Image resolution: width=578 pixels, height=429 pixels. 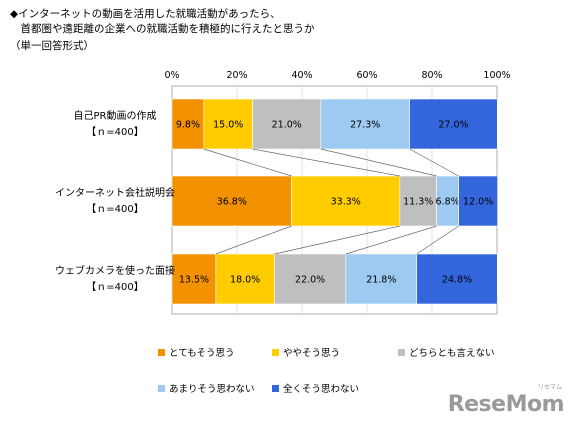 I want to click on bar-value-label: 12.0%, so click(x=478, y=202).